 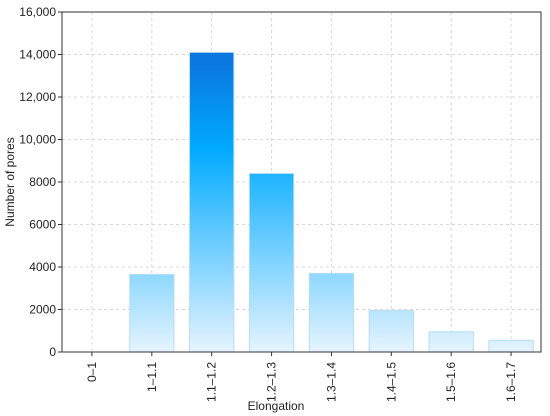 I want to click on y-tick-label: 14,000, so click(x=37, y=55).